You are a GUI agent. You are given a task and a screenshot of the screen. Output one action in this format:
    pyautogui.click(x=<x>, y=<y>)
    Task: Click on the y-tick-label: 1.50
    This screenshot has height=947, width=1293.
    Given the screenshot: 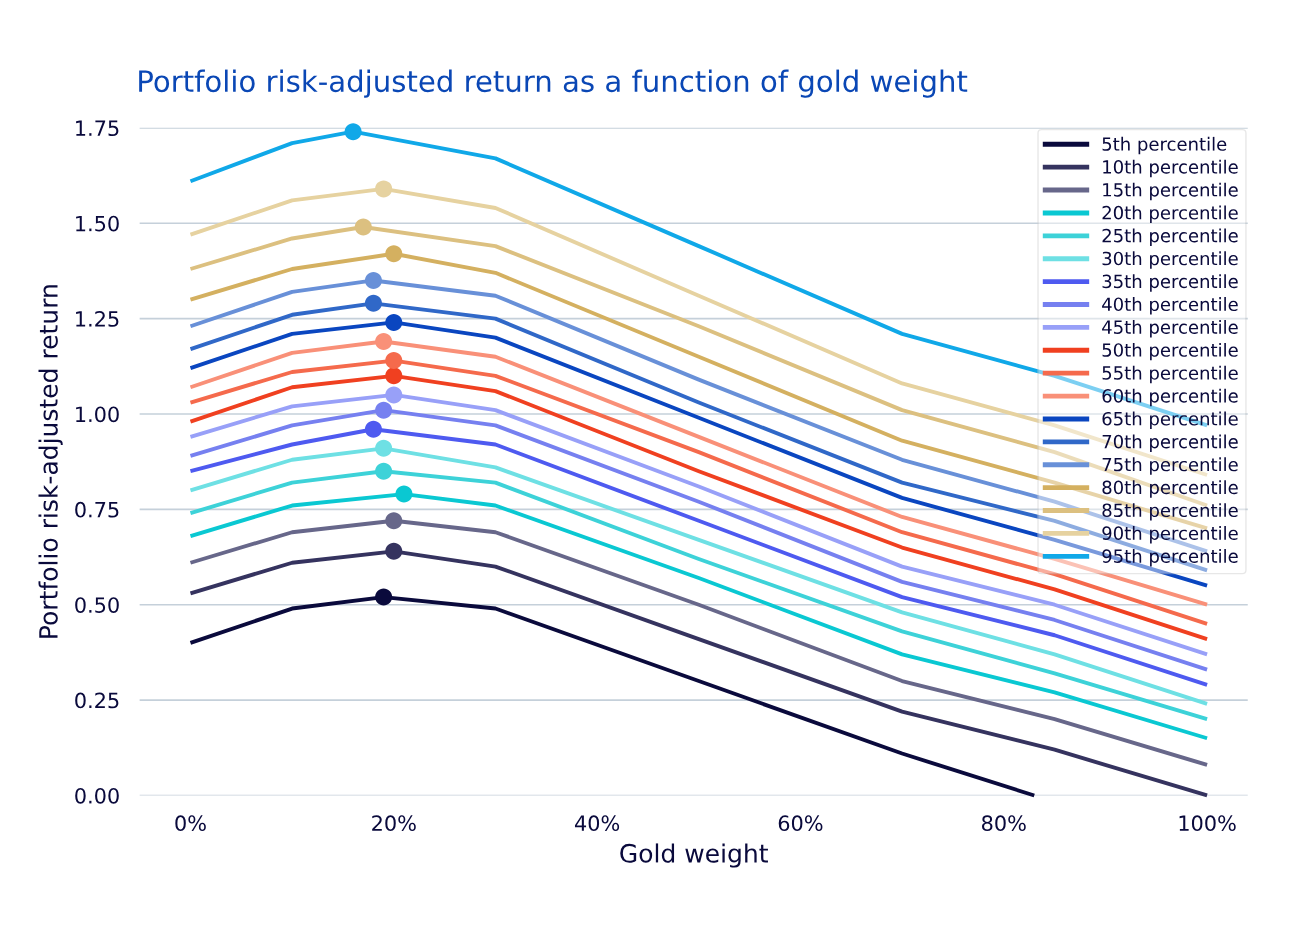 What is the action you would take?
    pyautogui.click(x=97, y=223)
    